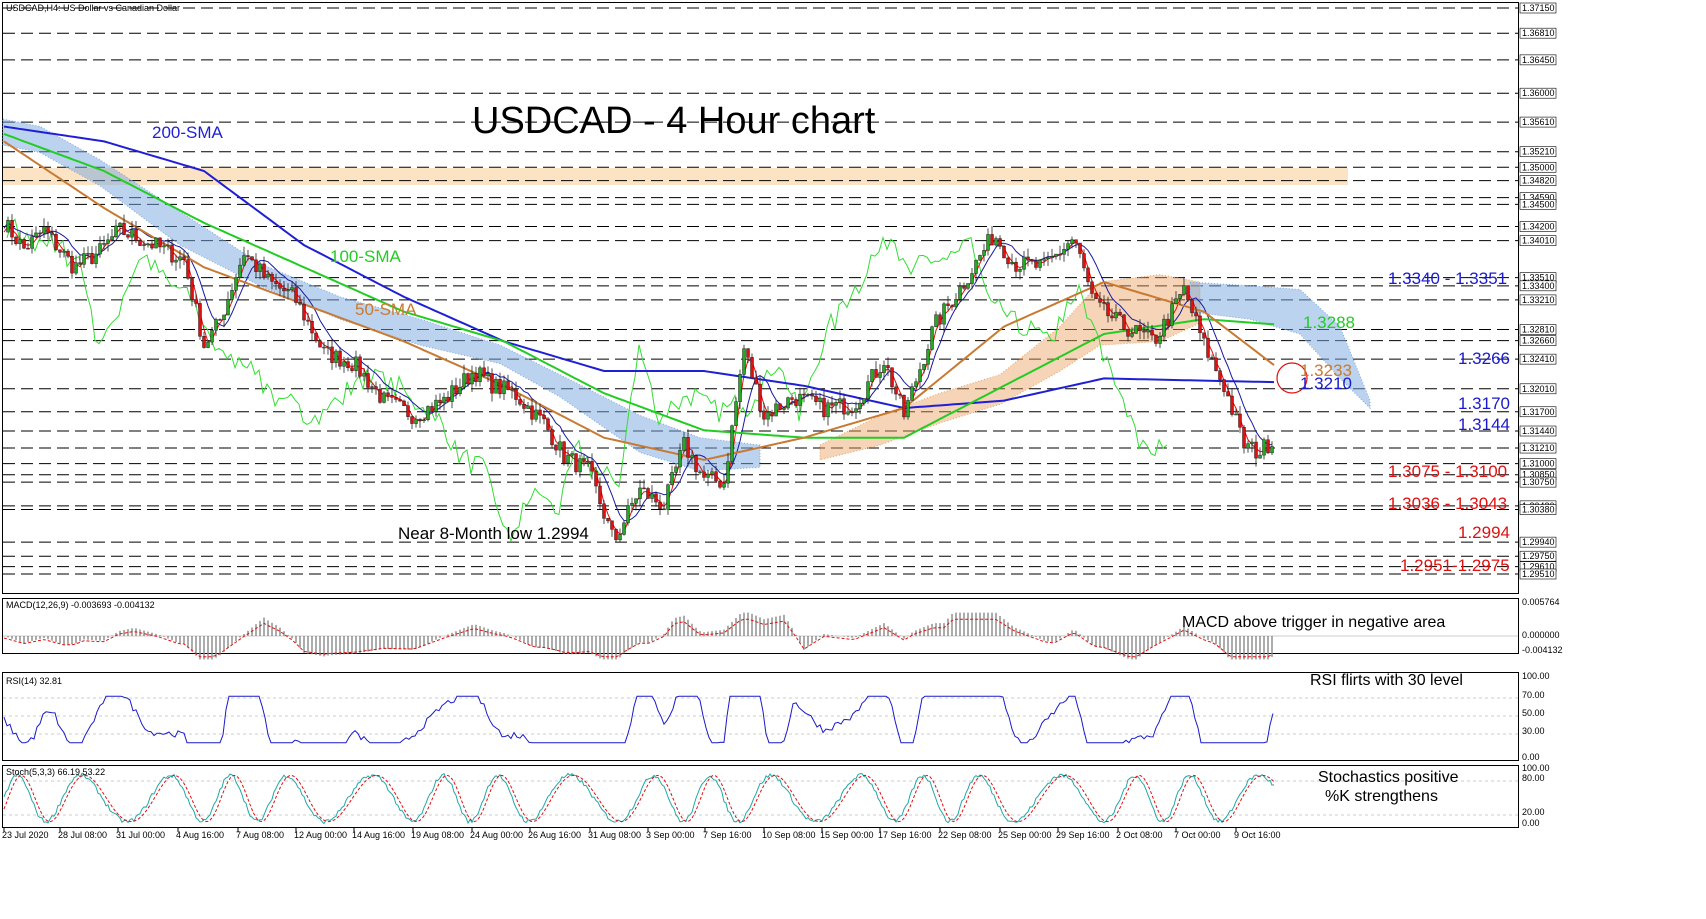 This screenshot has width=1706, height=919. I want to click on price-tick-label: 1.31700, so click(1538, 412).